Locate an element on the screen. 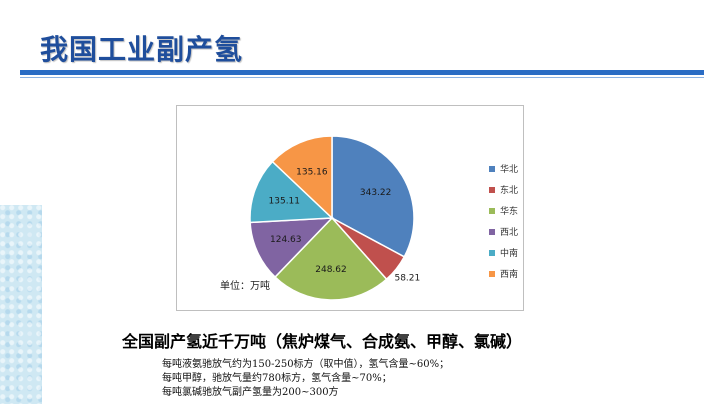  legend-label: 中南 is located at coordinates (509, 254).